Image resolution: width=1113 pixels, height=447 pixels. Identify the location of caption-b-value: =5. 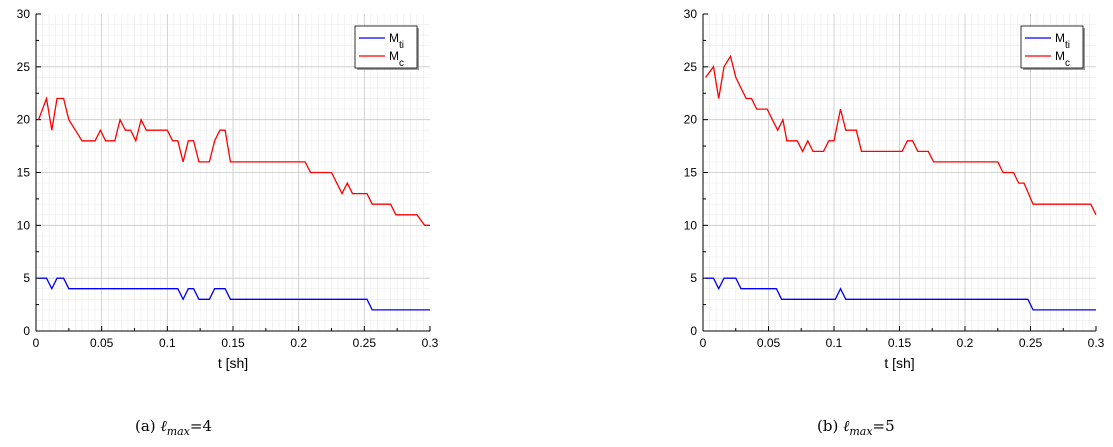
(883, 426).